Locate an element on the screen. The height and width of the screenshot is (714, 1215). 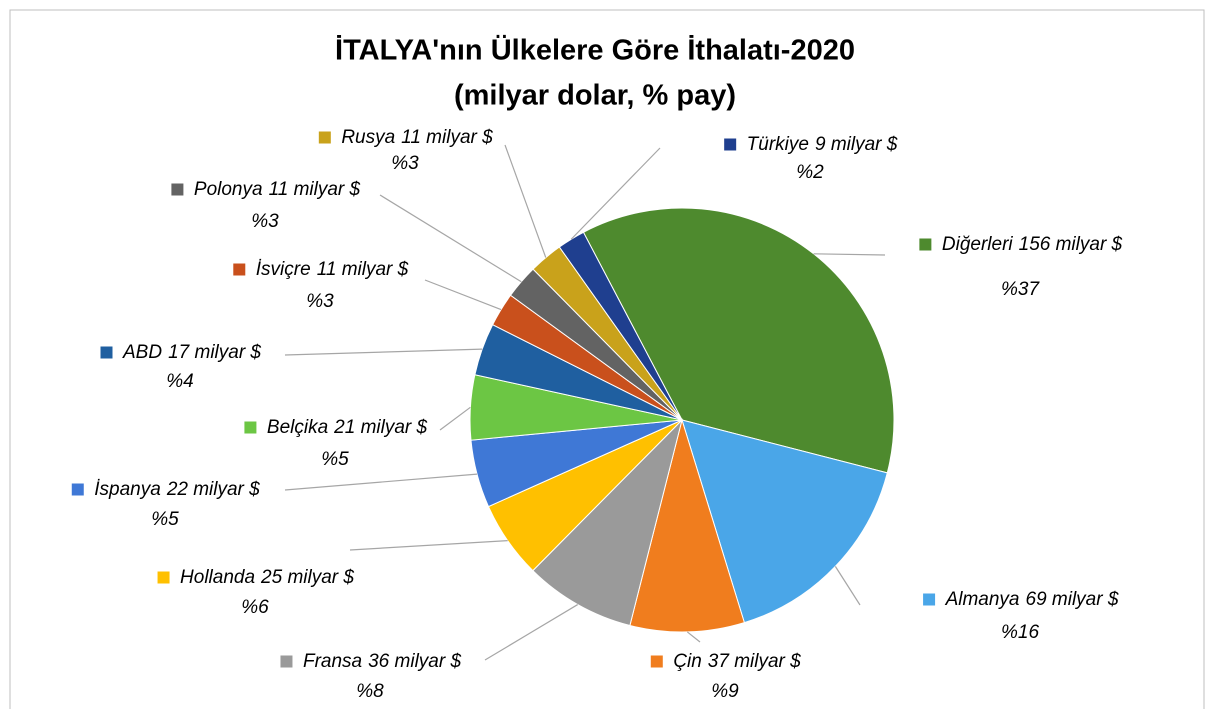
category-name: Diğerleri is located at coordinates (978, 244).